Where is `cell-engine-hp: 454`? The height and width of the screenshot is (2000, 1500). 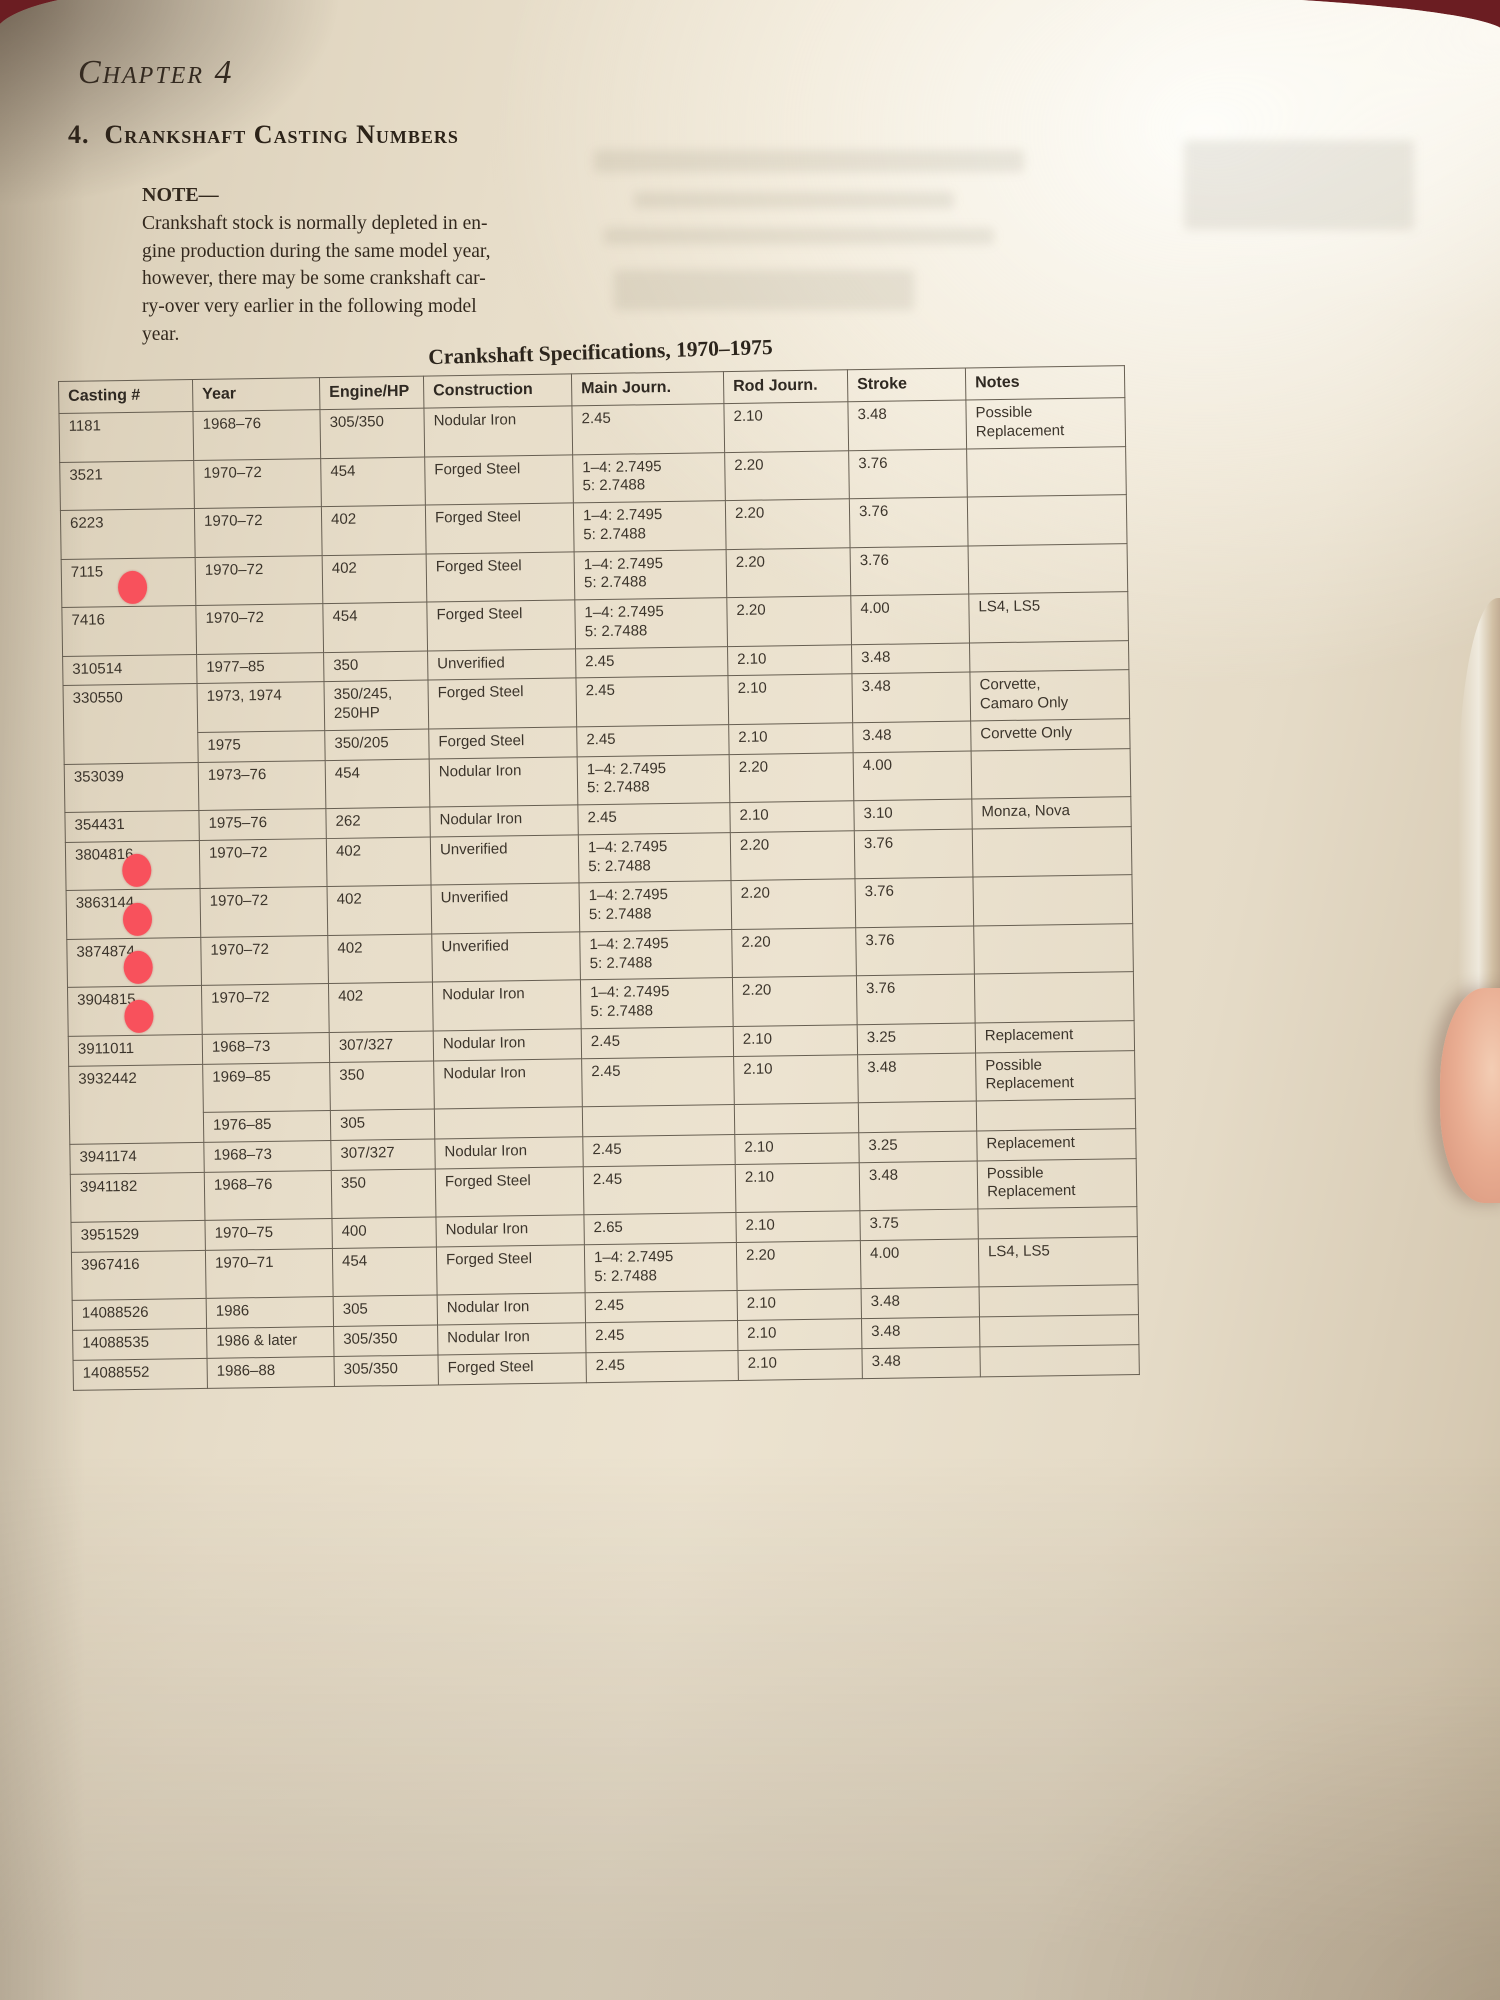 cell-engine-hp: 454 is located at coordinates (377, 783).